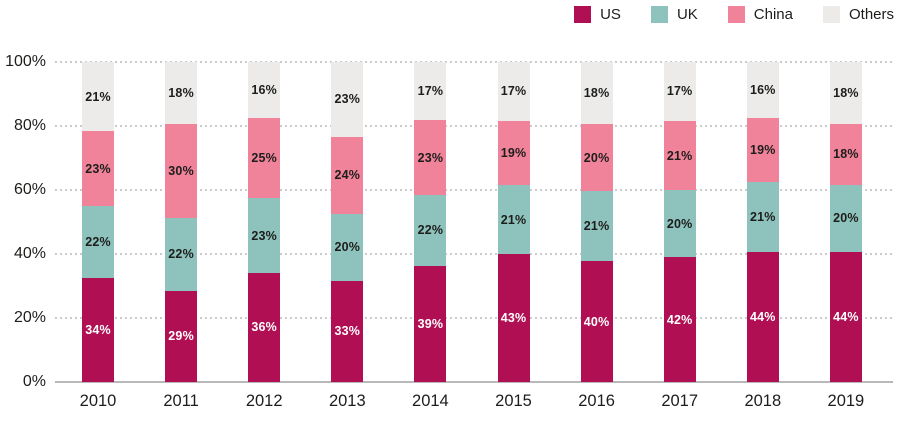 Image resolution: width=900 pixels, height=425 pixels. I want to click on segment-value-label: 39%, so click(430, 324).